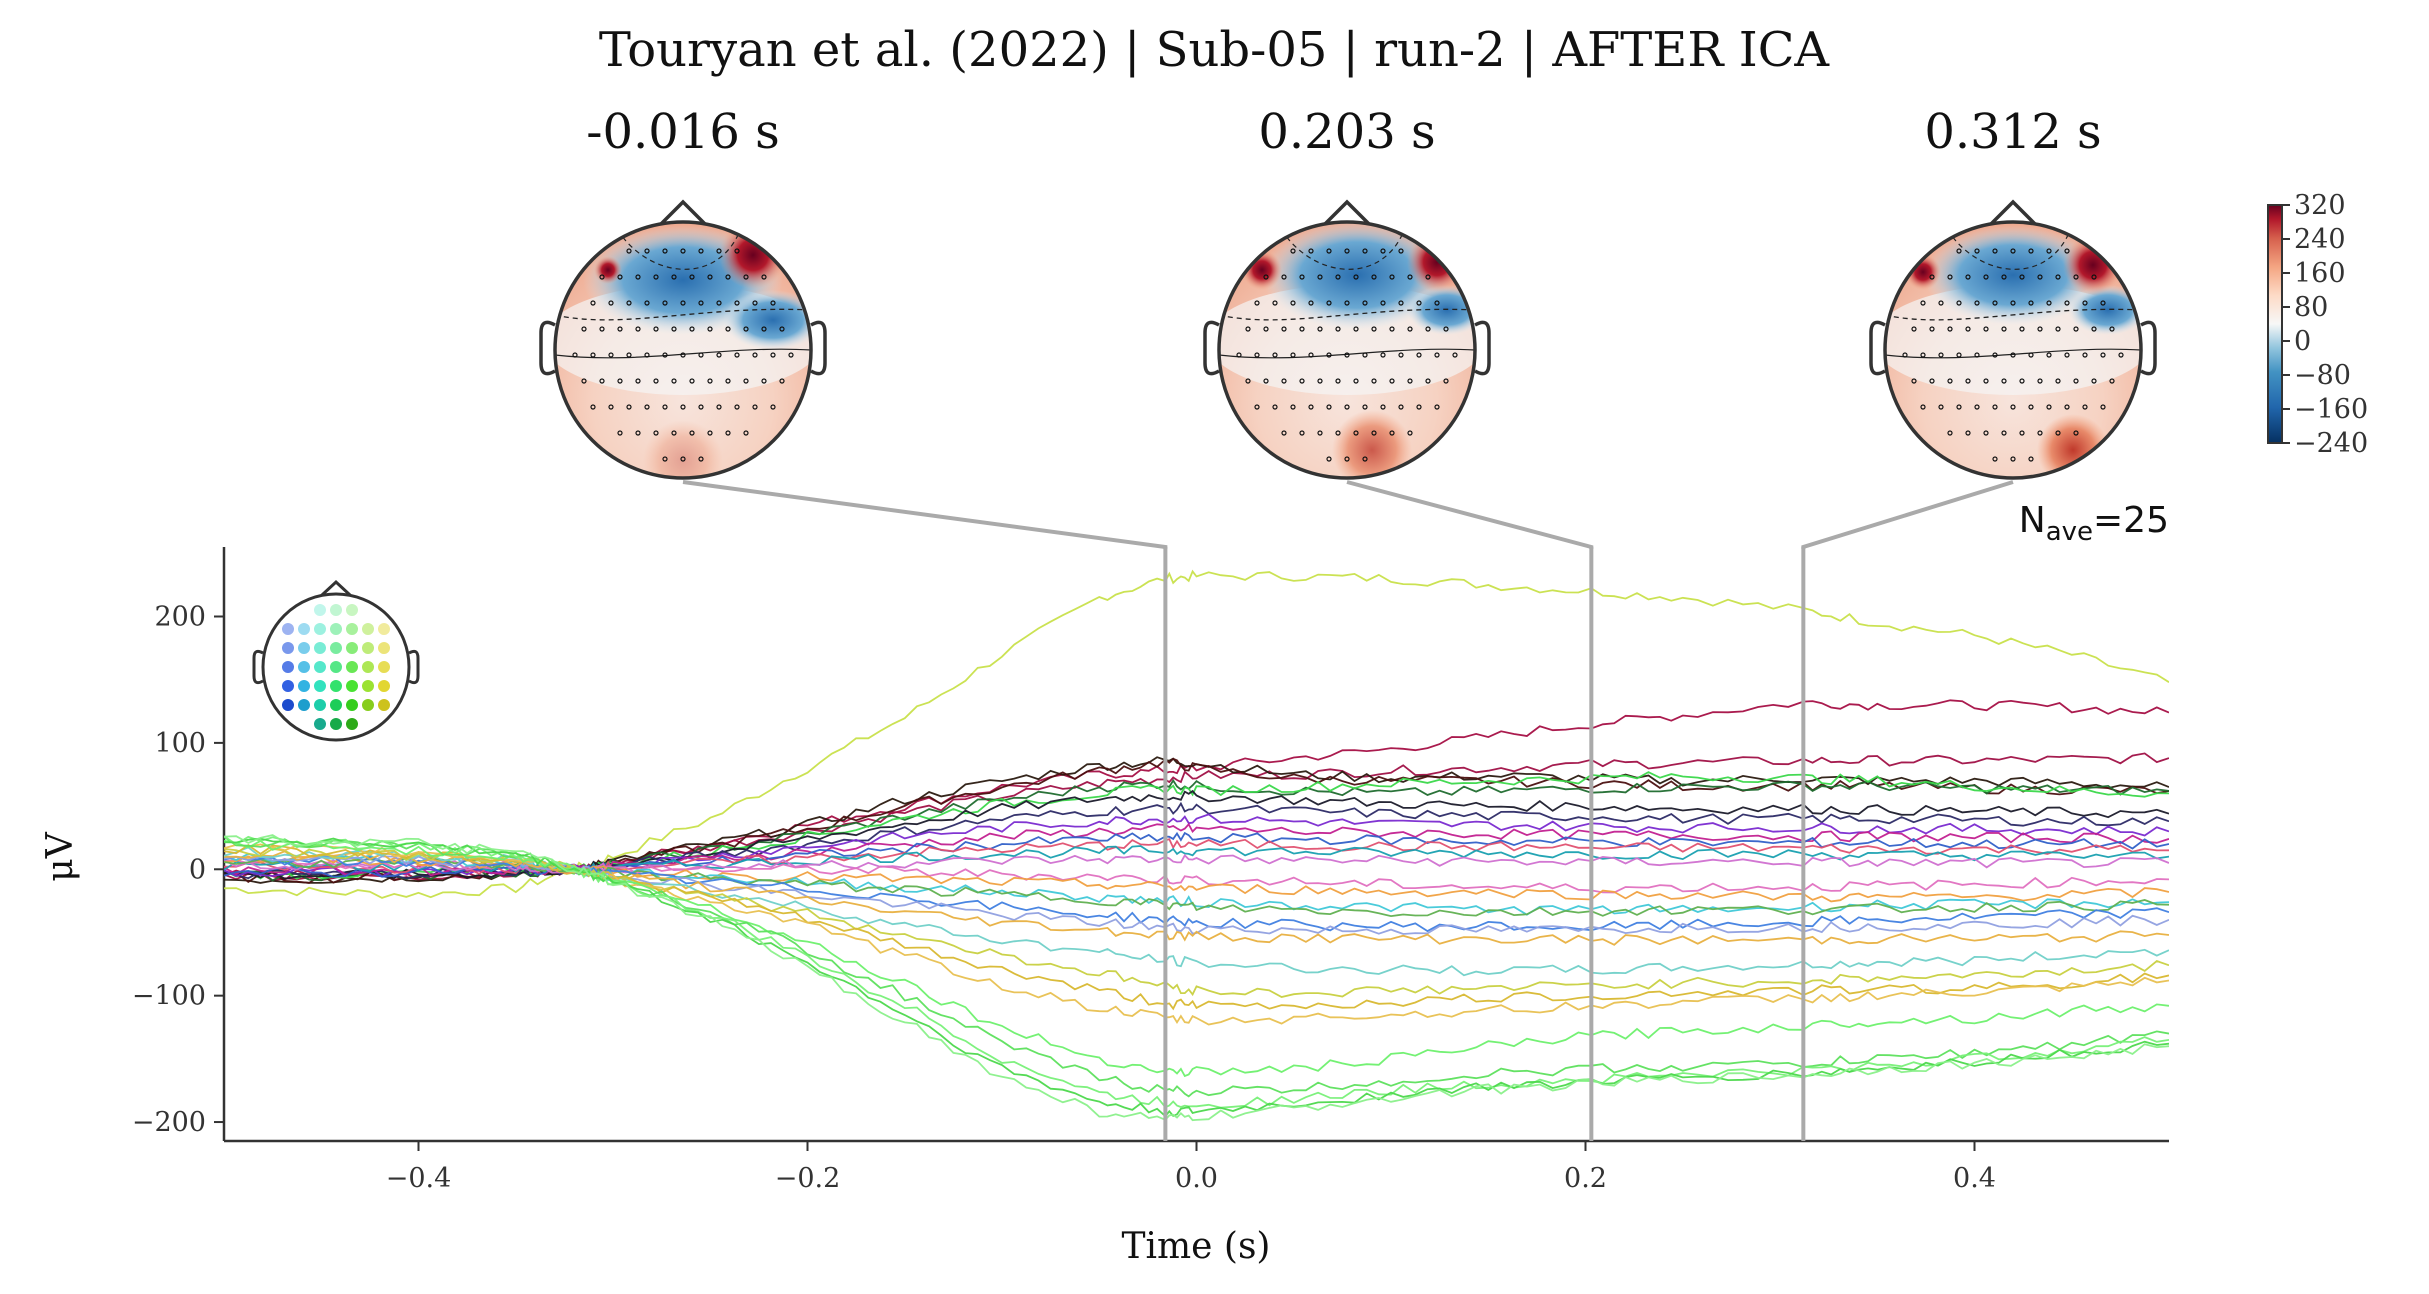 The image size is (2429, 1294). I want to click on nave-annotation: Nave=25, so click(2094, 523).